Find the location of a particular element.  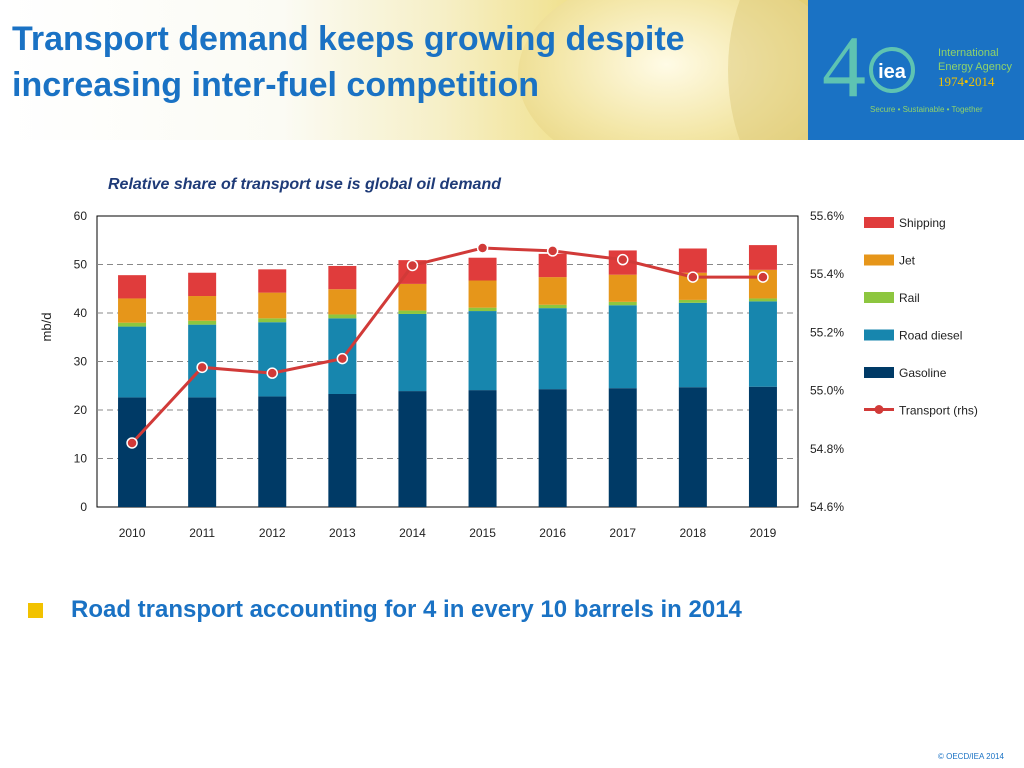

logo-org-line-2: Energy Agency is located at coordinates (975, 67).